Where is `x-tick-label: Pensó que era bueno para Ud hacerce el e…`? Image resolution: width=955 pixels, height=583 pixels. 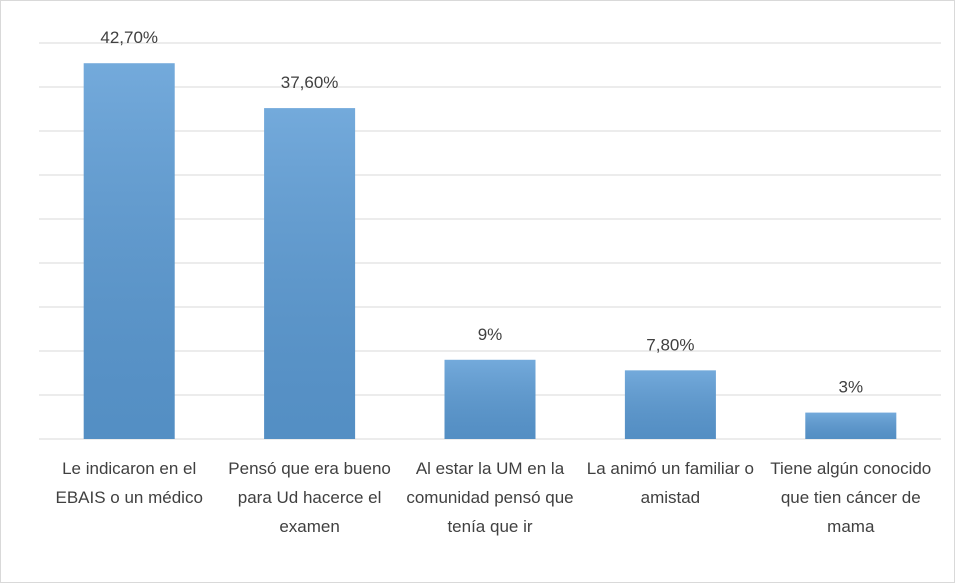
x-tick-label: Pensó que era bueno para Ud hacerce el e… is located at coordinates (309, 497).